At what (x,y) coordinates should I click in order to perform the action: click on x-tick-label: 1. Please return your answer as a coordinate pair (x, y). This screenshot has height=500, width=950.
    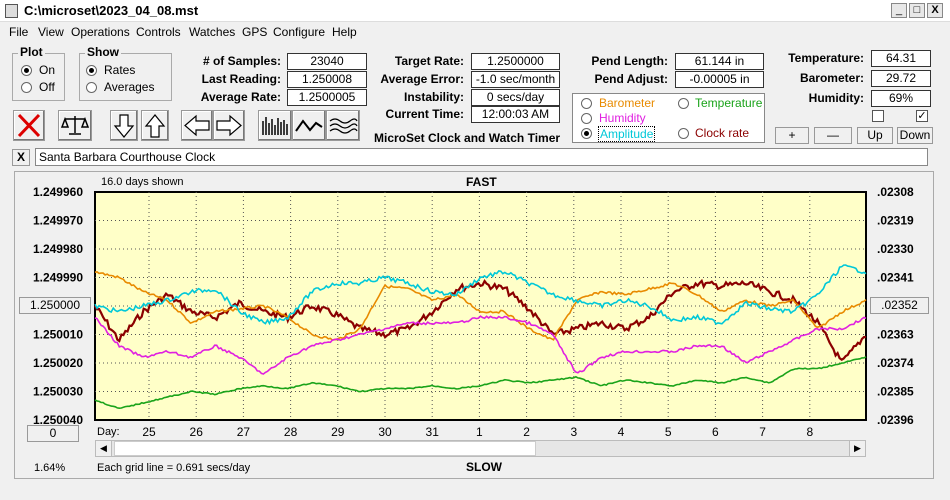
    Looking at the image, I should click on (479, 432).